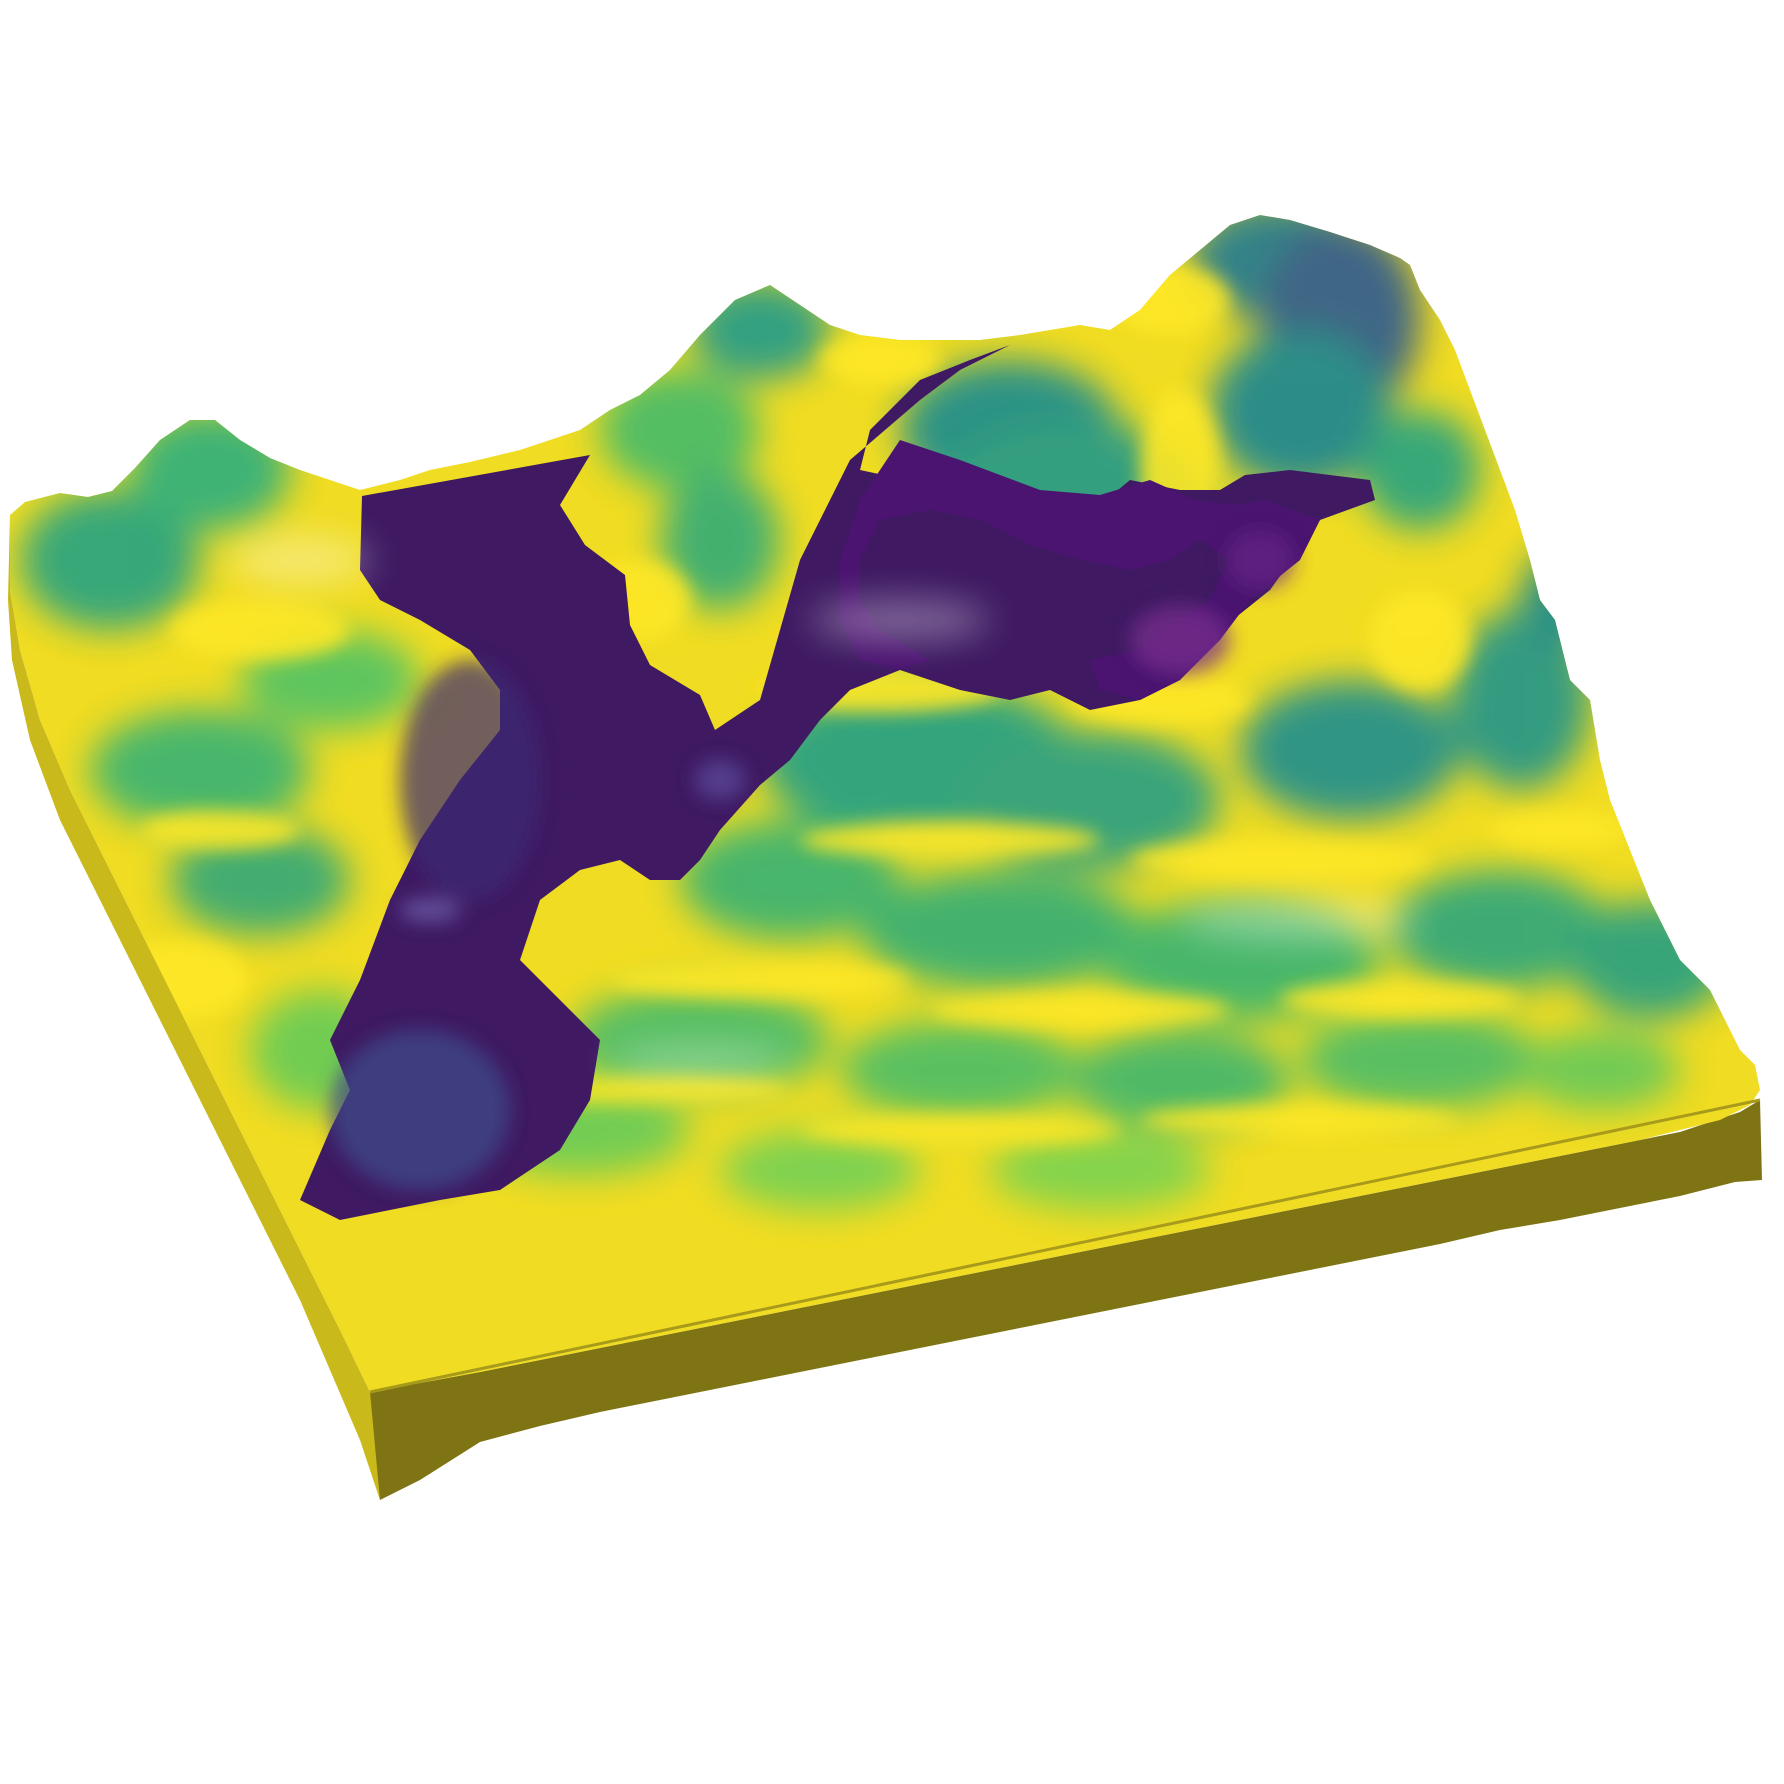 The image size is (1784, 1784). Describe the element at coordinates (1065, 1246) in the screenshot. I see `surface-edge-shade` at that location.